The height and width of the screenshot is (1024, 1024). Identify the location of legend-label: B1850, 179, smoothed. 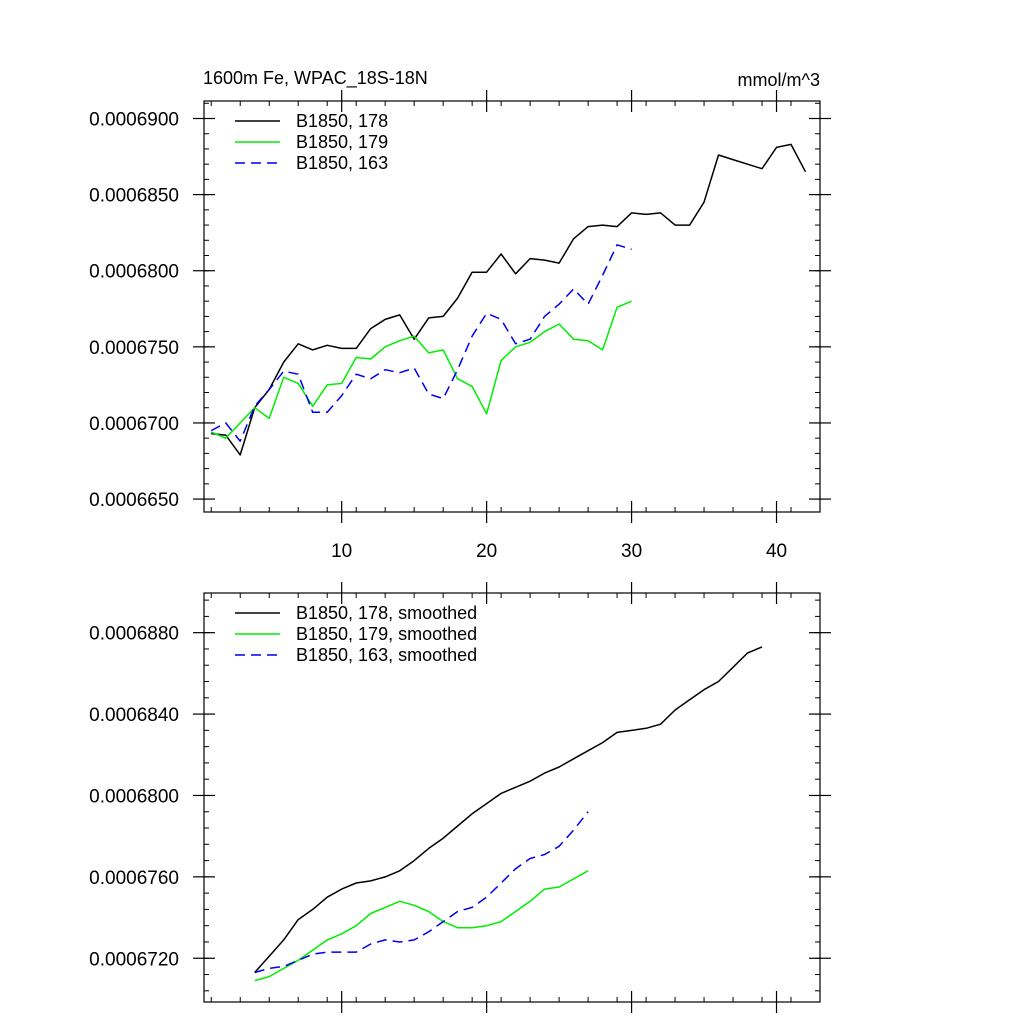
(386, 634).